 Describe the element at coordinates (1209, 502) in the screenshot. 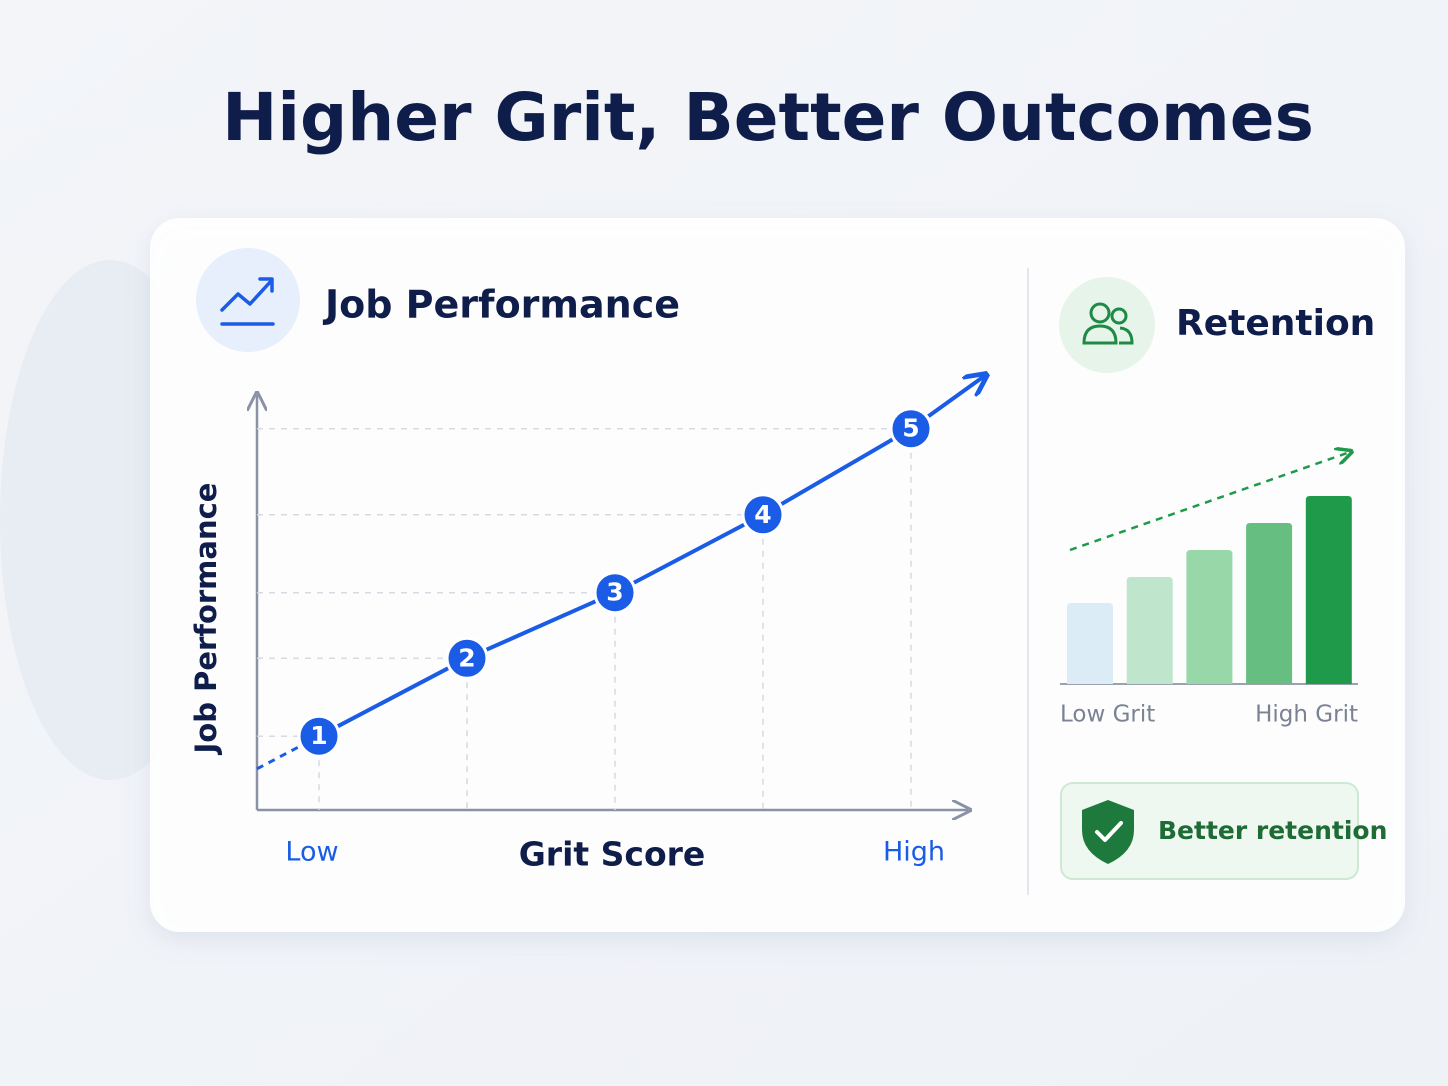

I see `trend-arrow` at that location.